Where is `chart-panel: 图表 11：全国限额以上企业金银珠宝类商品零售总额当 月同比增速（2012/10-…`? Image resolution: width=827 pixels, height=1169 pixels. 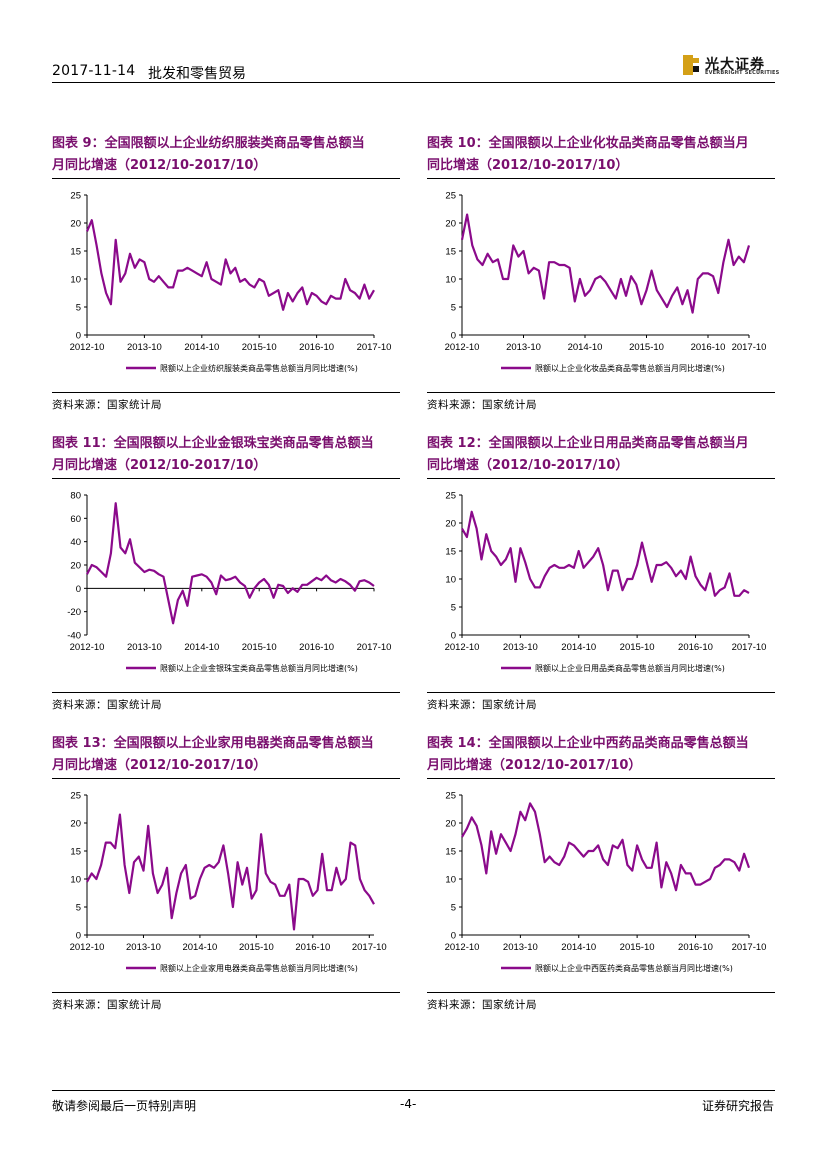 chart-panel: 图表 11：全国限额以上企业金银珠宝类商品零售总额当 月同比增速（2012/10-… is located at coordinates (226, 575).